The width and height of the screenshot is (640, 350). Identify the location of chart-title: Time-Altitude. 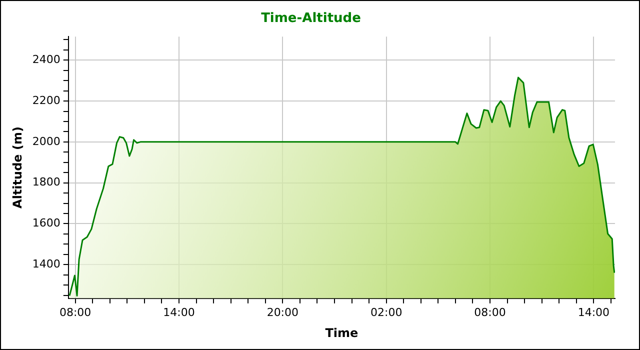
(311, 18).